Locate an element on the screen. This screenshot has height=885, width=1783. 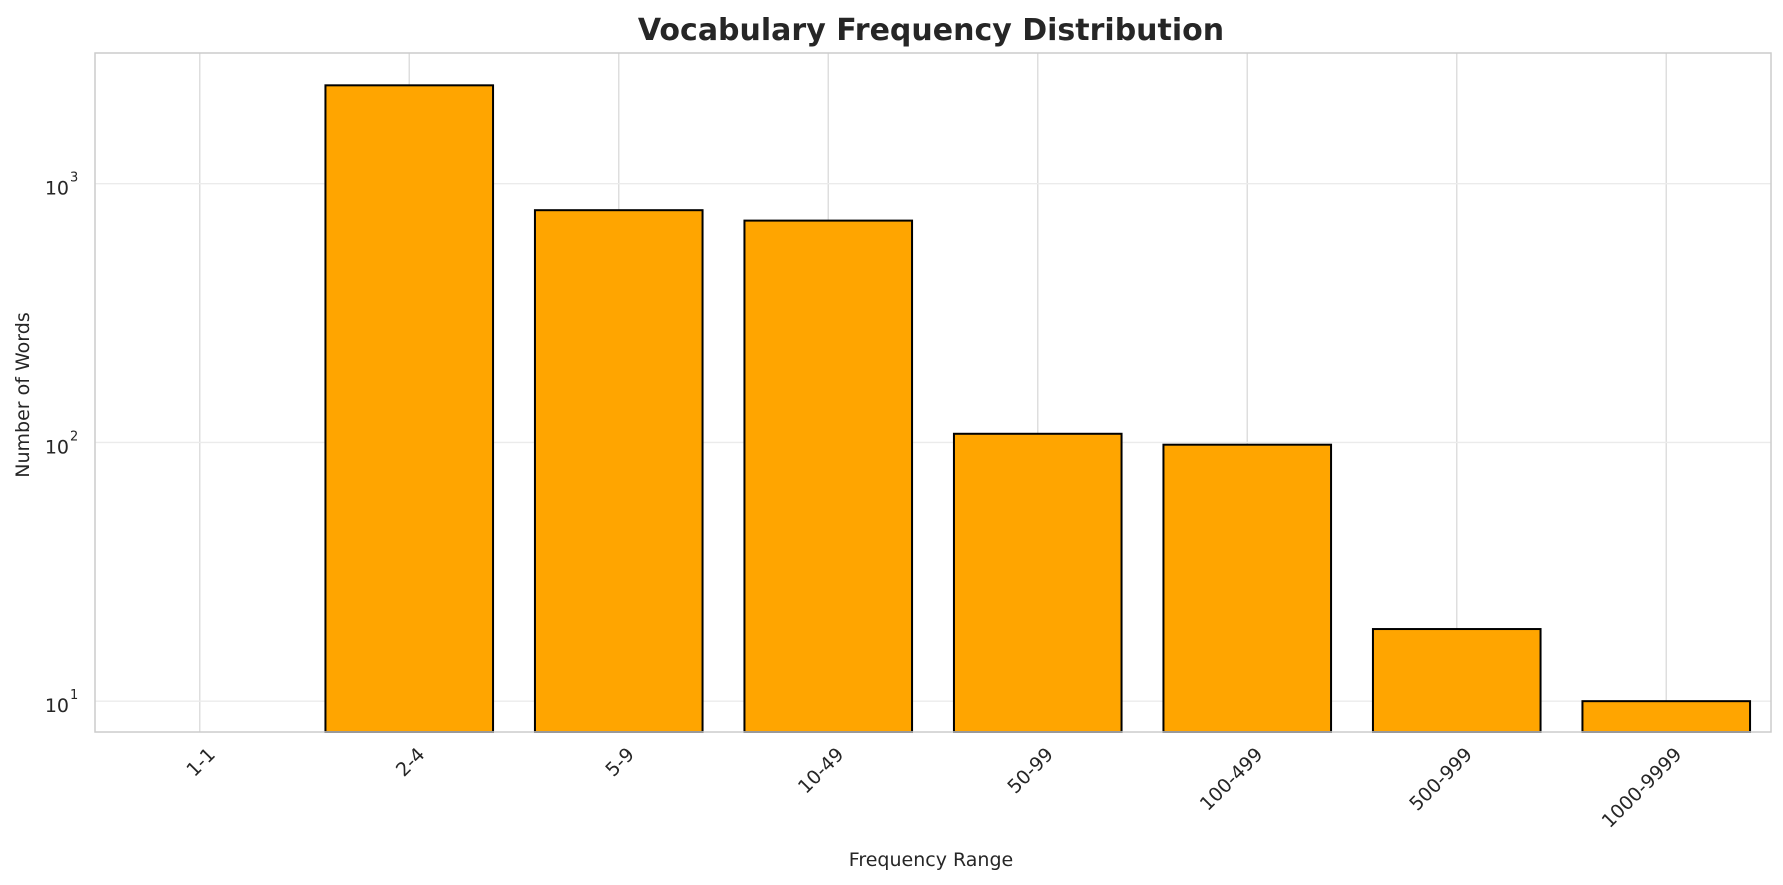
y-axis-label: Number of Words is located at coordinates (23, 394).